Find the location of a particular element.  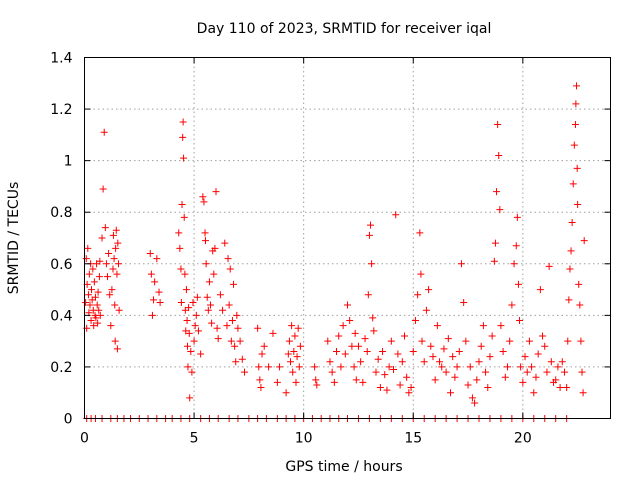

y-tick-label: 0.6 is located at coordinates (61, 265).